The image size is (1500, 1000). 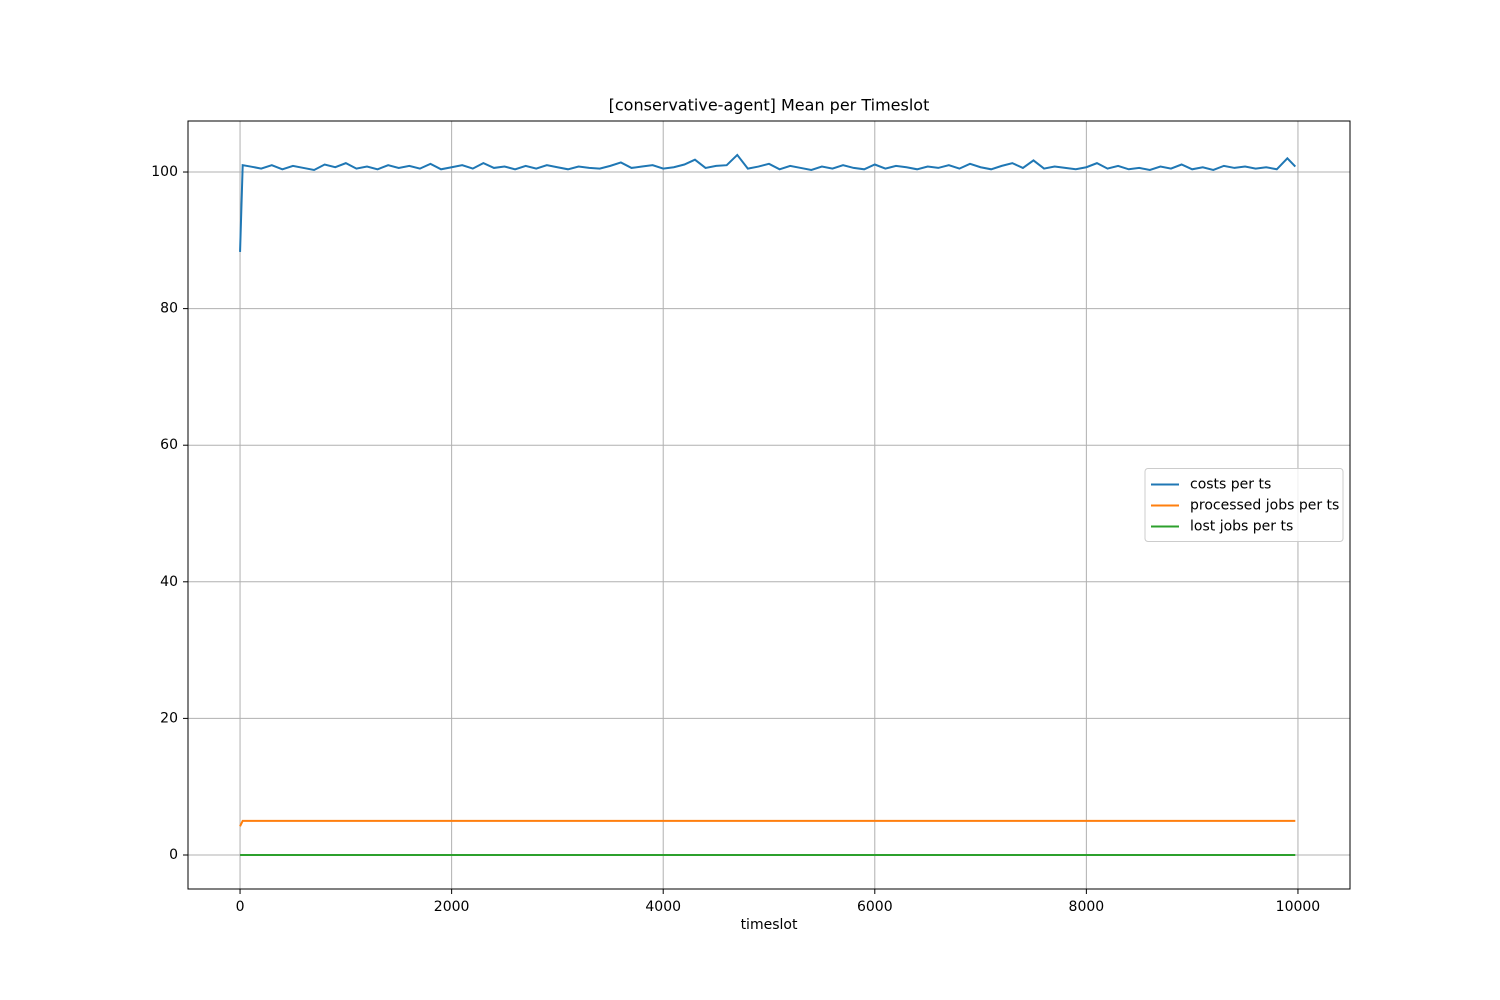 I want to click on chart-title: [conservative-agent] Mean per Timeslot, so click(x=769, y=105).